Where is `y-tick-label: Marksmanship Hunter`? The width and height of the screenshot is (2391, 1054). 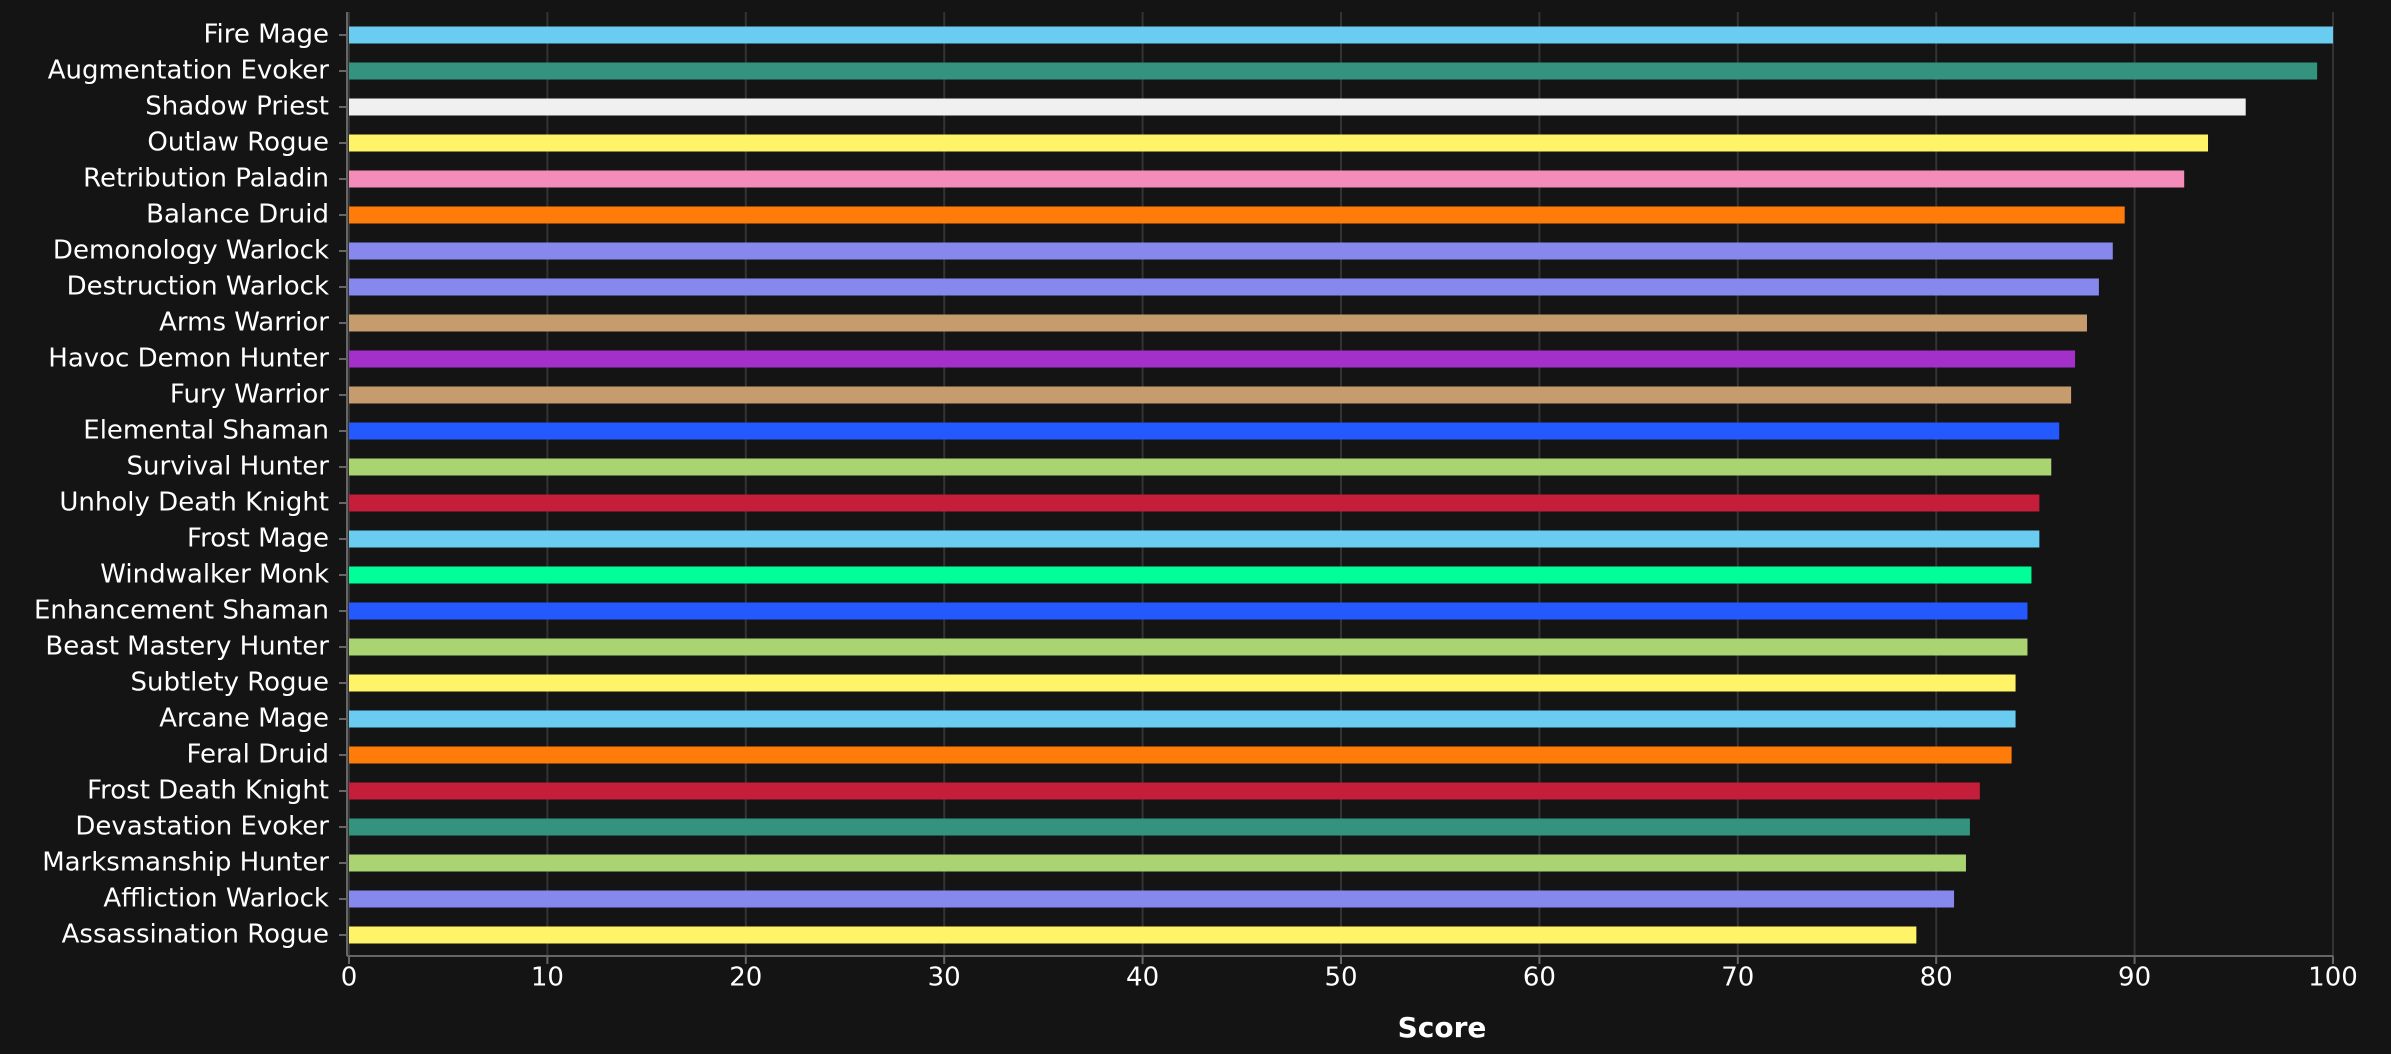
y-tick-label: Marksmanship Hunter is located at coordinates (185, 863).